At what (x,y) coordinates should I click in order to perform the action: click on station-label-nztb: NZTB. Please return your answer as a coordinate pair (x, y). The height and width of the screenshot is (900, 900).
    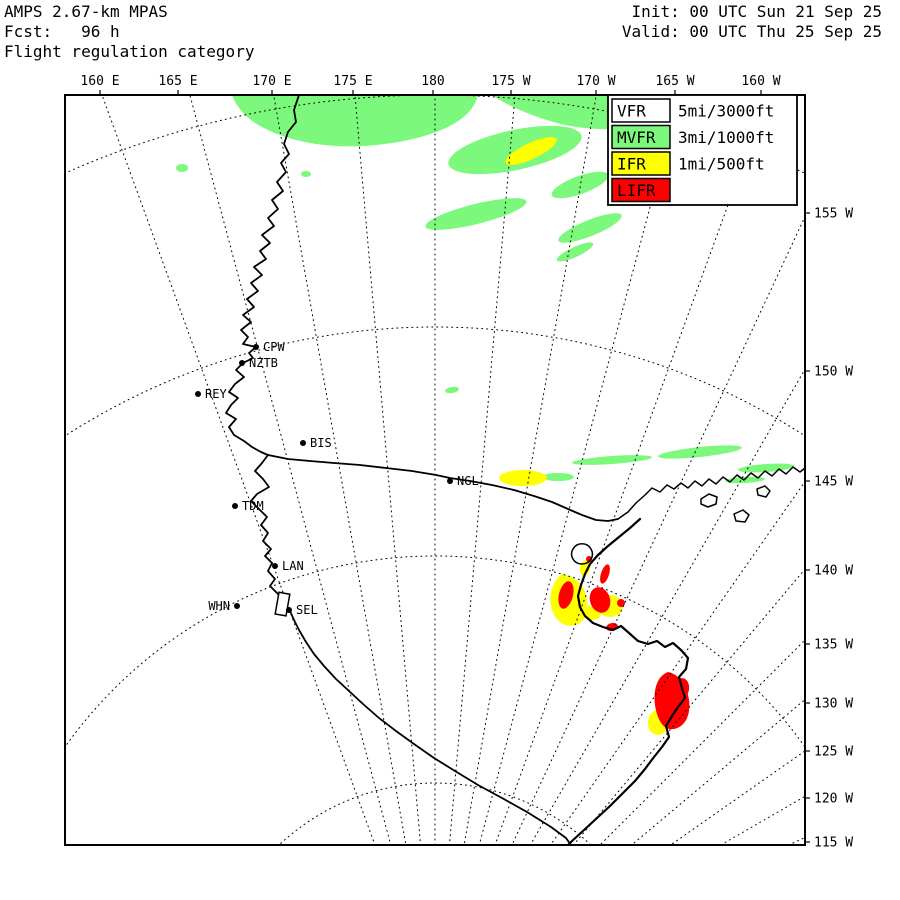
    Looking at the image, I should click on (263, 363).